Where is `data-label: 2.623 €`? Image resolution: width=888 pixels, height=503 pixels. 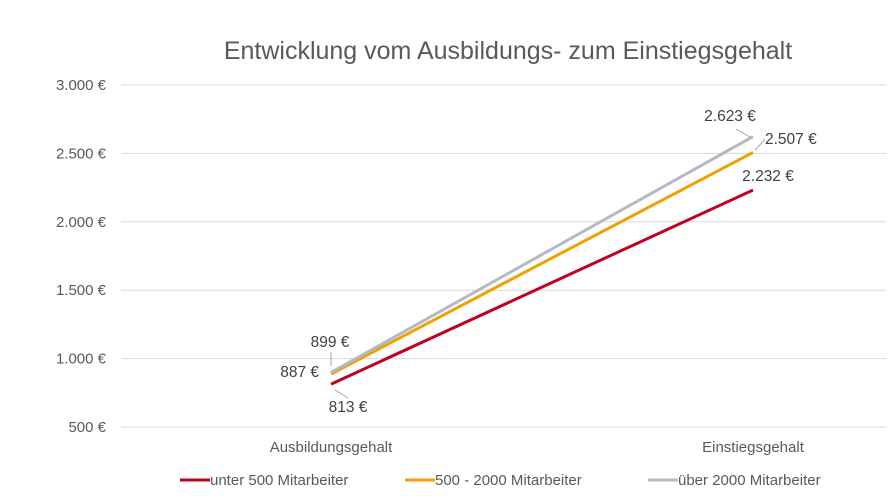 data-label: 2.623 € is located at coordinates (730, 116).